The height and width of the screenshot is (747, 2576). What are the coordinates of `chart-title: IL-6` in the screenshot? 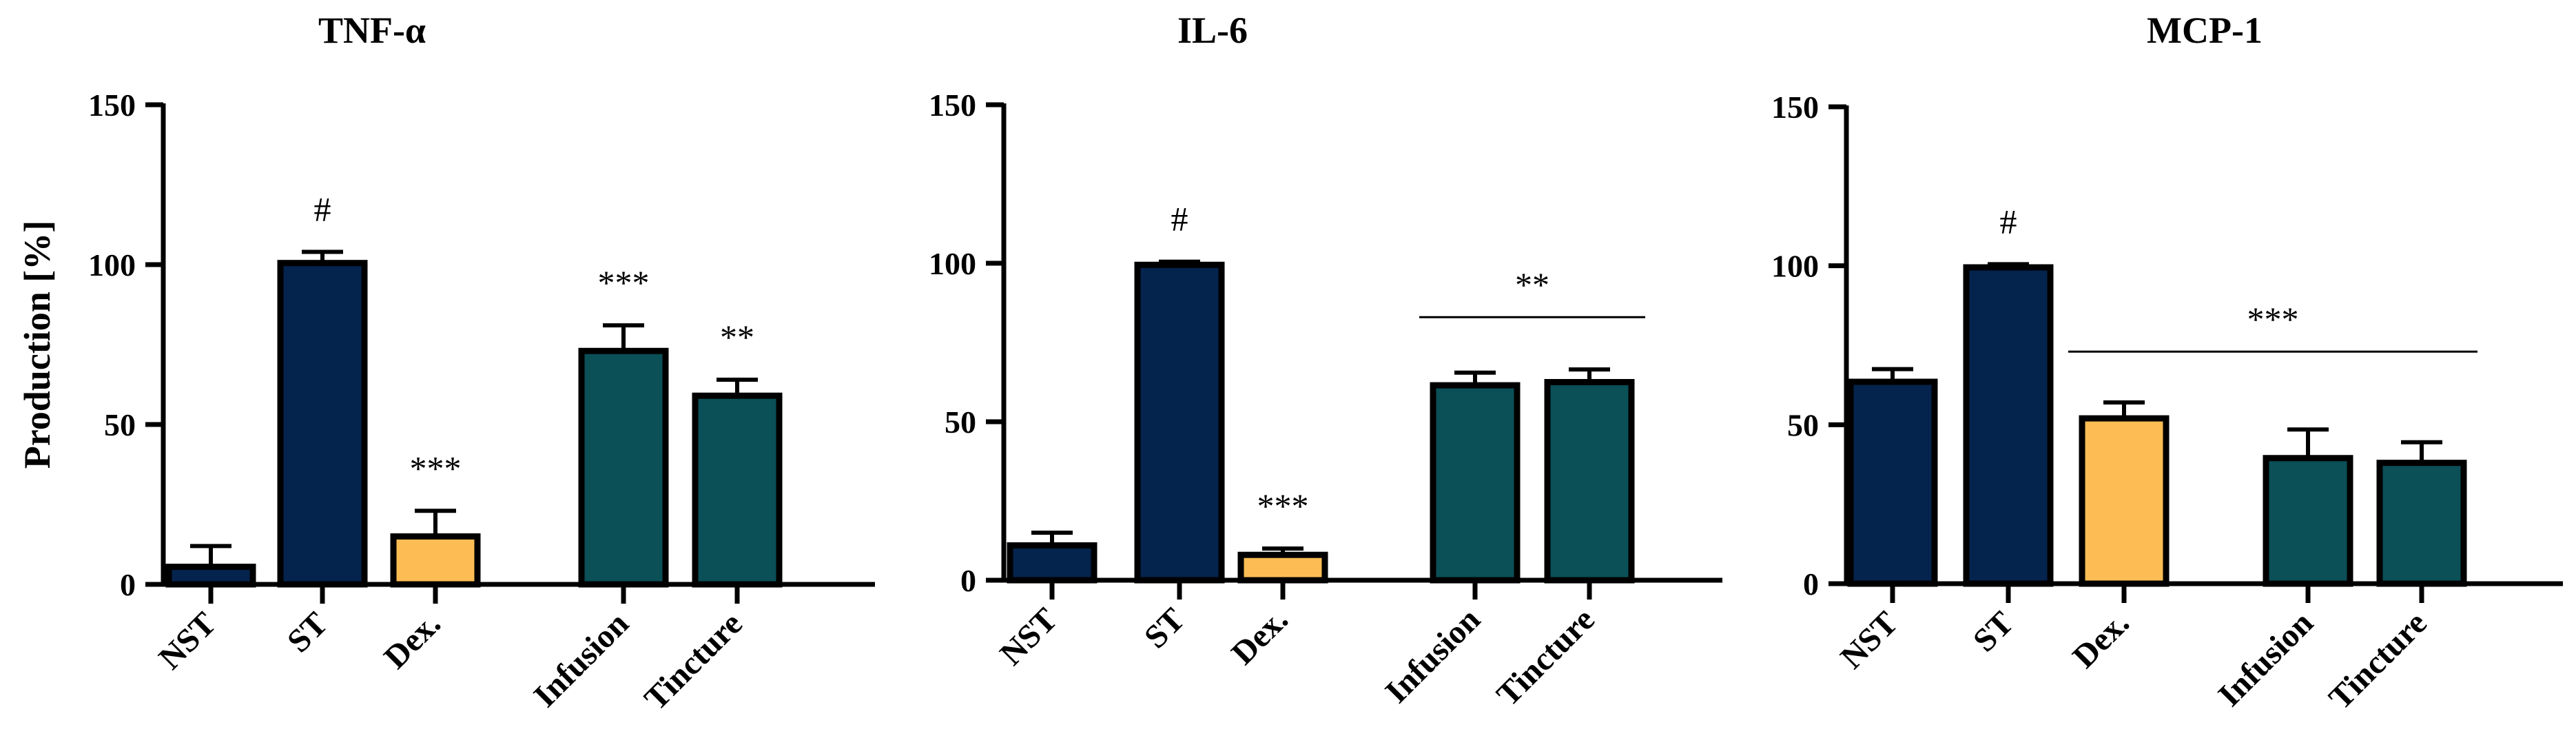 It's located at (1212, 31).